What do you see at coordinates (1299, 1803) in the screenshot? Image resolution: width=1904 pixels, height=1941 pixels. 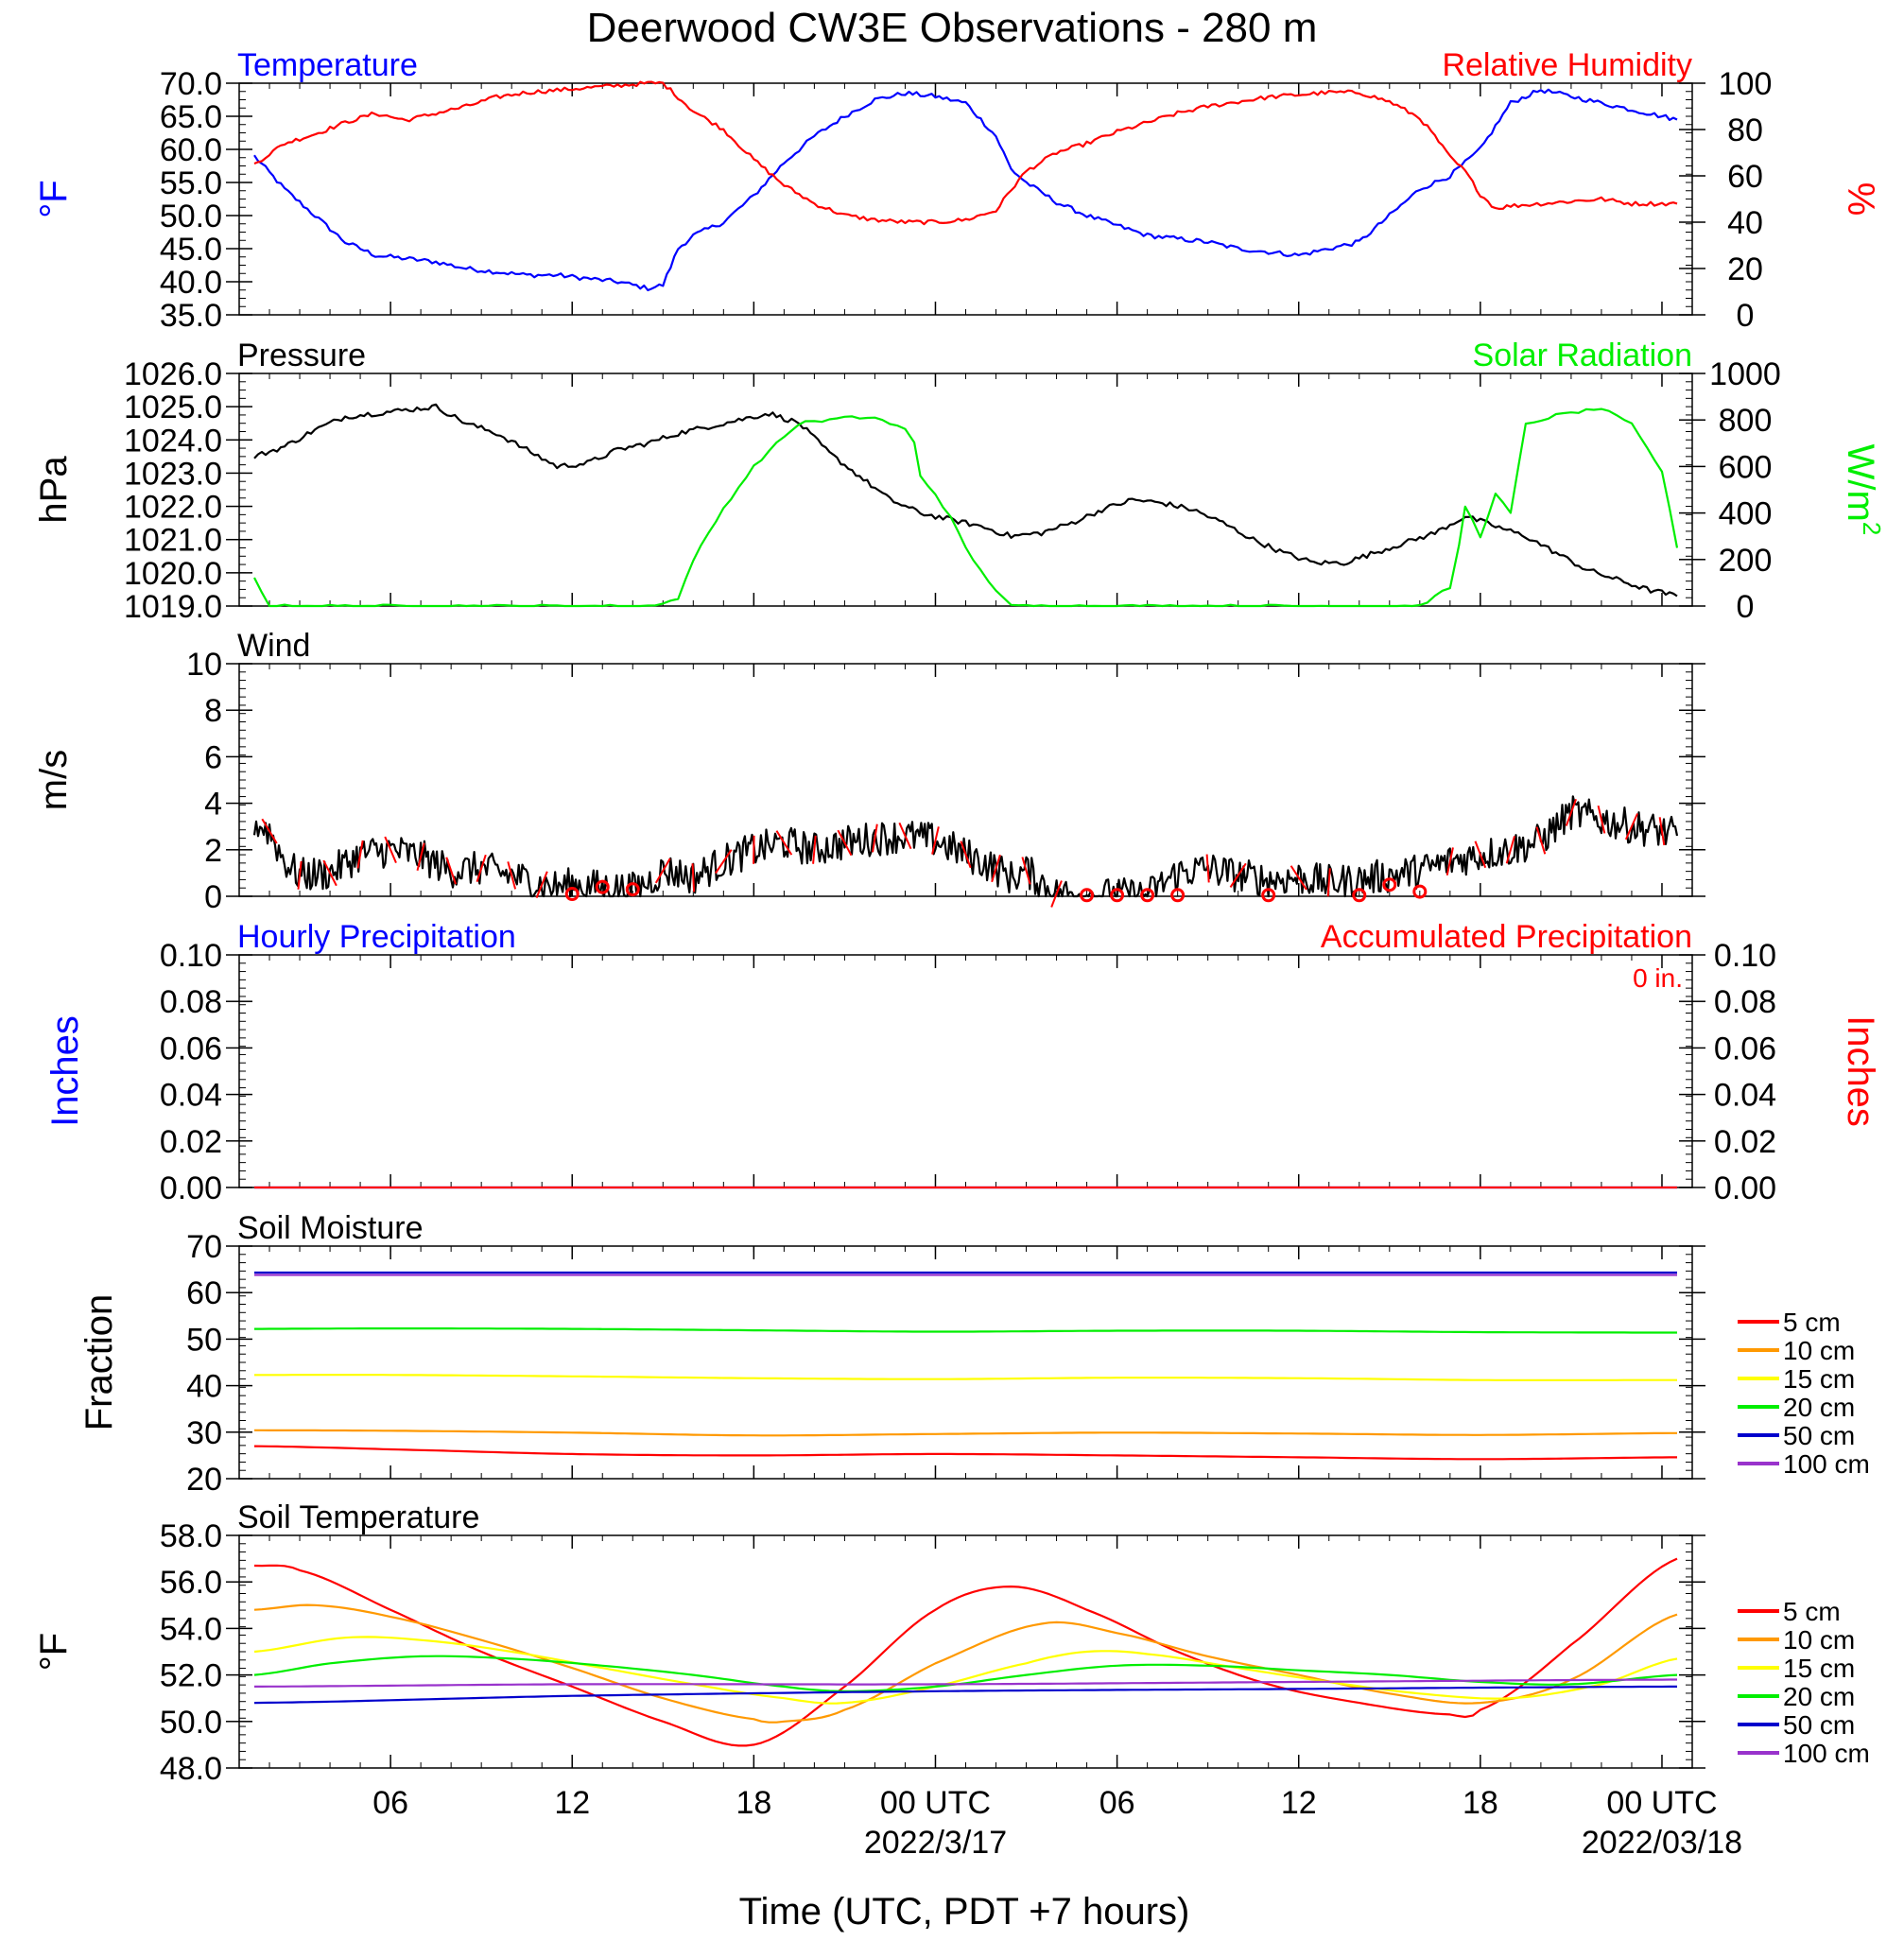 I see `x-tick-label: 12` at bounding box center [1299, 1803].